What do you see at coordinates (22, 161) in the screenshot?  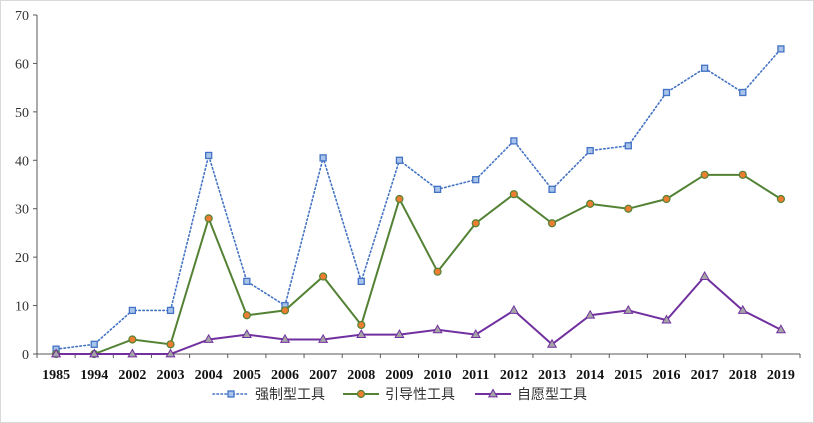 I see `y-tick-label: 40` at bounding box center [22, 161].